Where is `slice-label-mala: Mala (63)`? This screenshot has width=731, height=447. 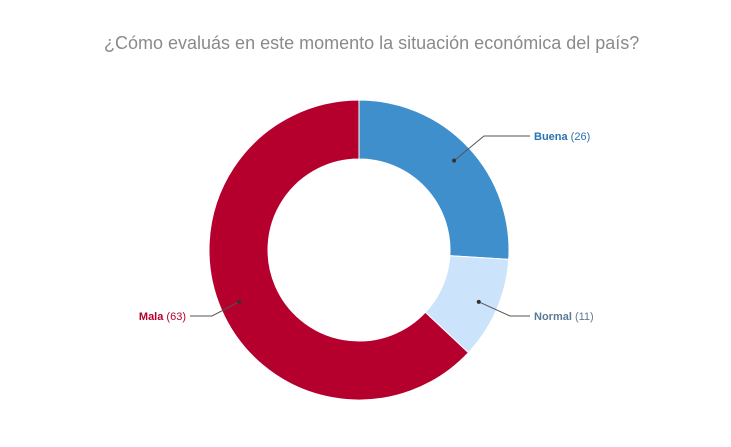
slice-label-mala: Mala (63) is located at coordinates (162, 317).